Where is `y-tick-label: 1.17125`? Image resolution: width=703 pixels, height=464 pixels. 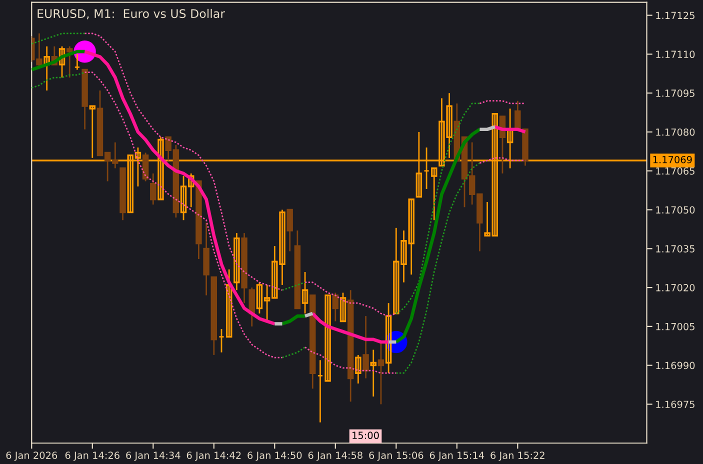 y-tick-label: 1.17125 is located at coordinates (675, 16).